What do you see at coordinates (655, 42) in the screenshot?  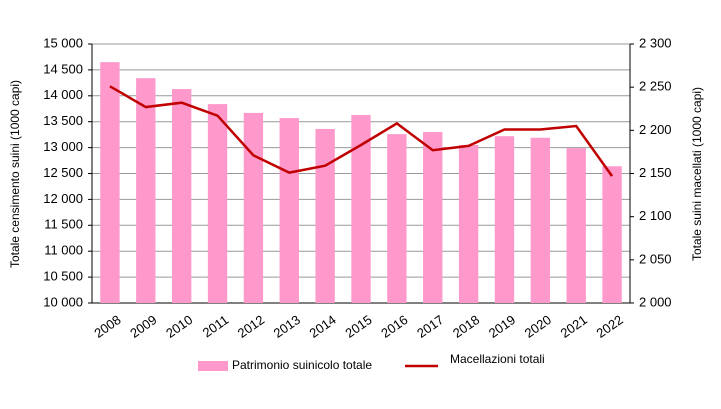 I see `y2-tick-label: 2 300` at bounding box center [655, 42].